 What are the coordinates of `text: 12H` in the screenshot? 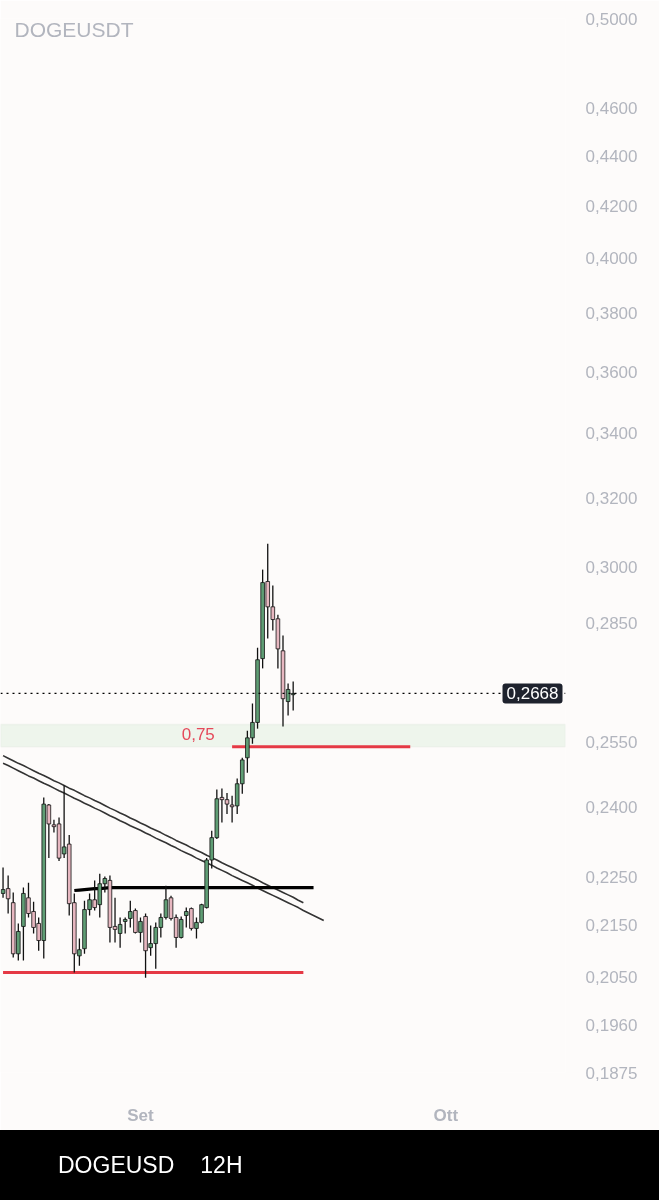 It's located at (221, 1165).